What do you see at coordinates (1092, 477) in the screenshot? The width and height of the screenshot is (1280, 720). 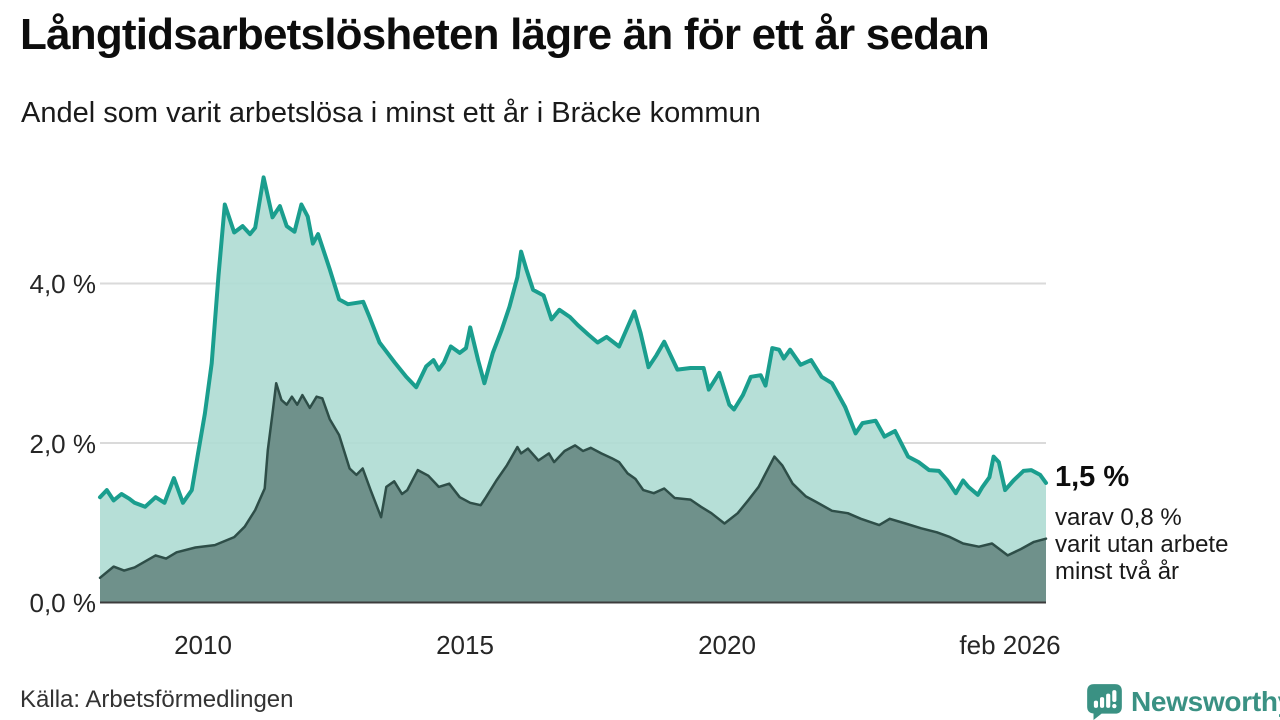 I see `end-value-label: 1,5 %` at bounding box center [1092, 477].